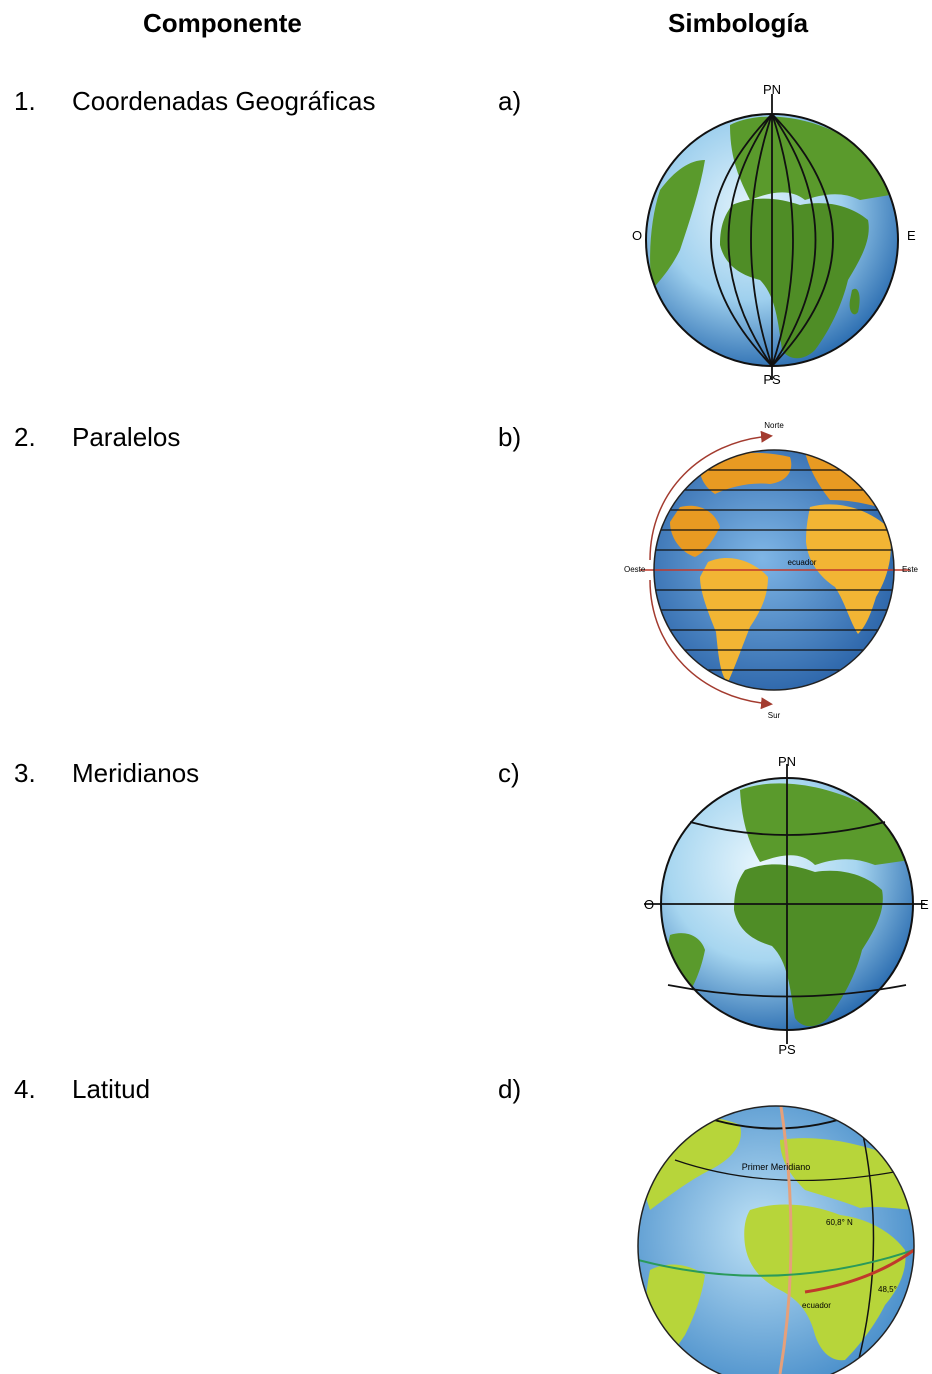 This screenshot has width=932, height=1374. What do you see at coordinates (785, 1240) in the screenshot?
I see `prime-meridian-line` at bounding box center [785, 1240].